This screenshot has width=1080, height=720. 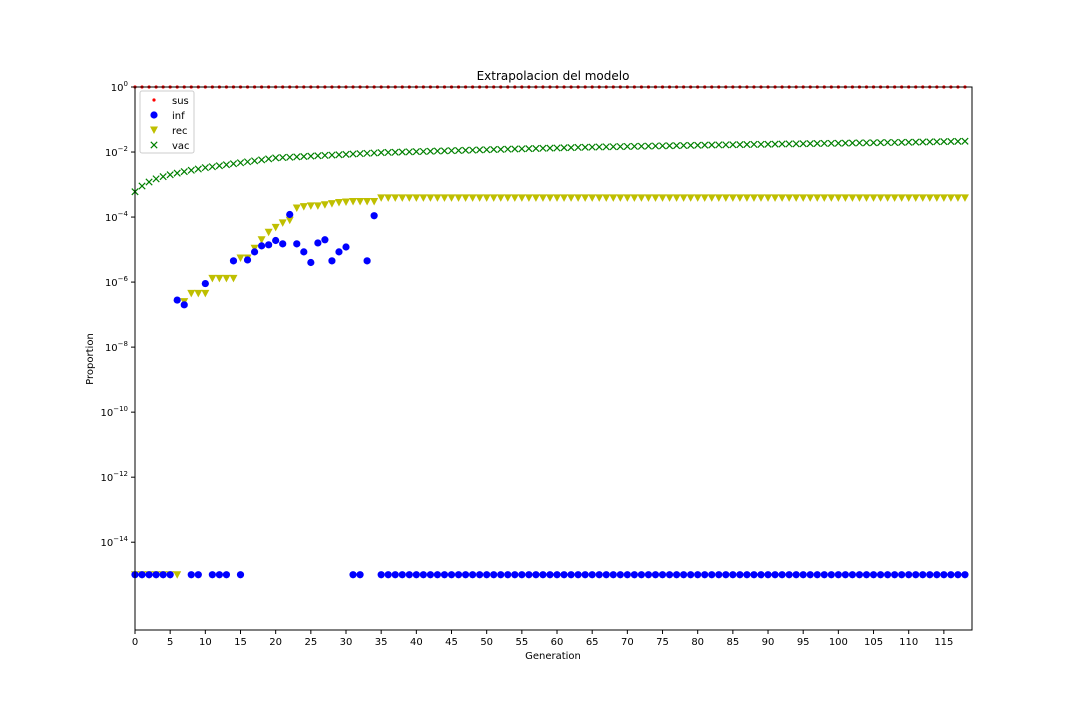 What do you see at coordinates (553, 76) in the screenshot?
I see `chart-title: Extrapolacion del modelo` at bounding box center [553, 76].